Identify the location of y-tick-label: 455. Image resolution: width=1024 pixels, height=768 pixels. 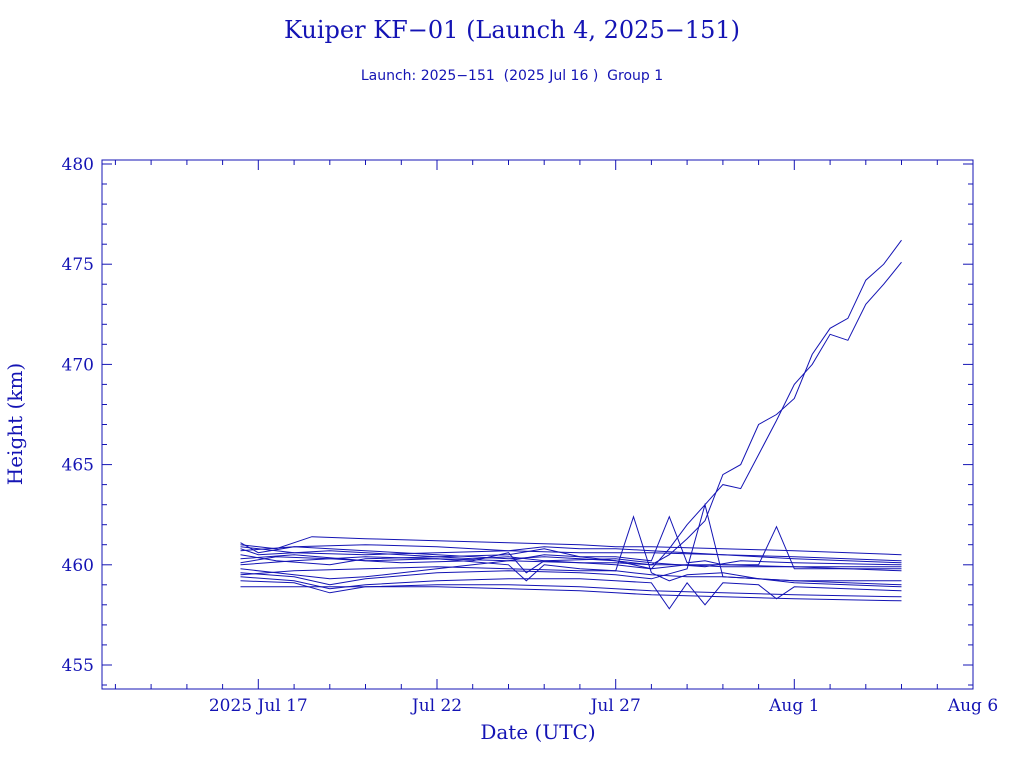
(78, 666).